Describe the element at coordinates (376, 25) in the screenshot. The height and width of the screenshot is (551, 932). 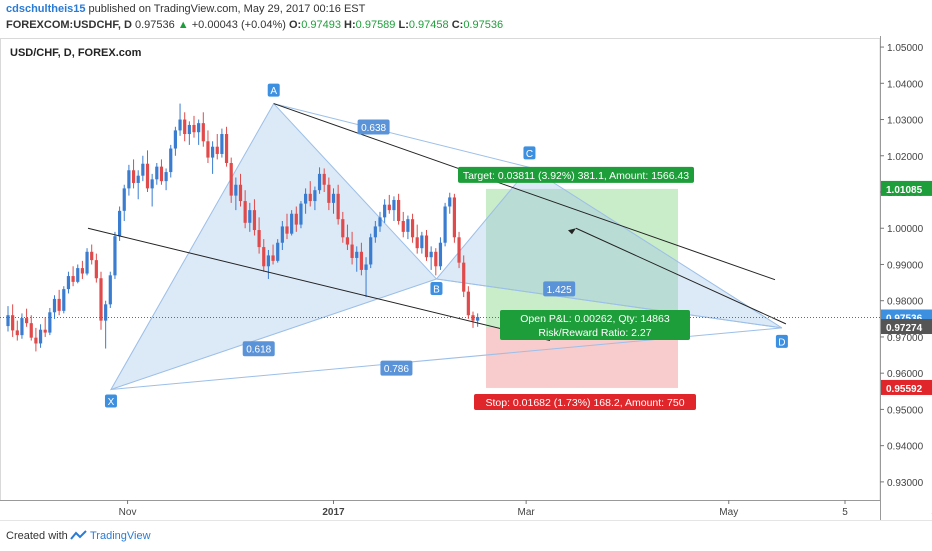
I see `high-value: 0.97589` at that location.